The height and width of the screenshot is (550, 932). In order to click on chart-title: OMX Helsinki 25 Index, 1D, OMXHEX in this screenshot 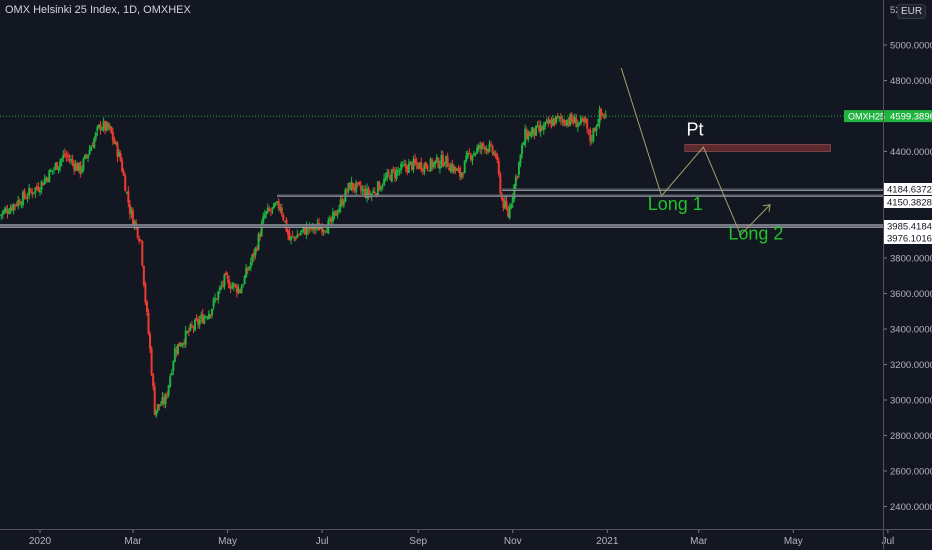, I will do `click(98, 10)`.